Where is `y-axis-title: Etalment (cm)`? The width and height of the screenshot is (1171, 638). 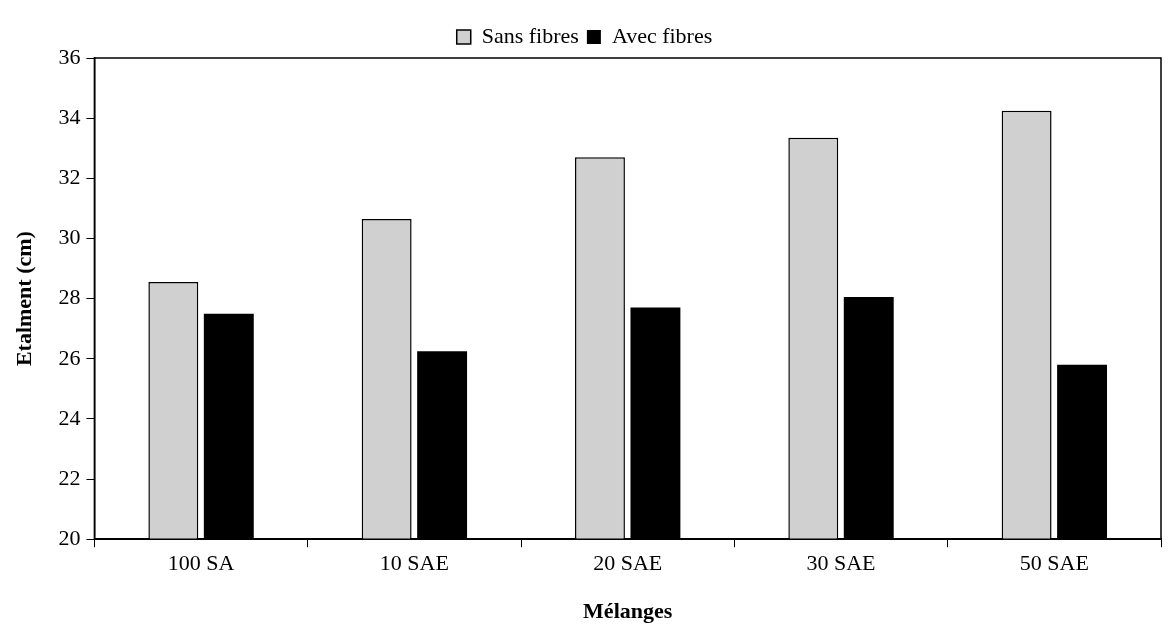
y-axis-title: Etalment (cm) is located at coordinates (23, 299).